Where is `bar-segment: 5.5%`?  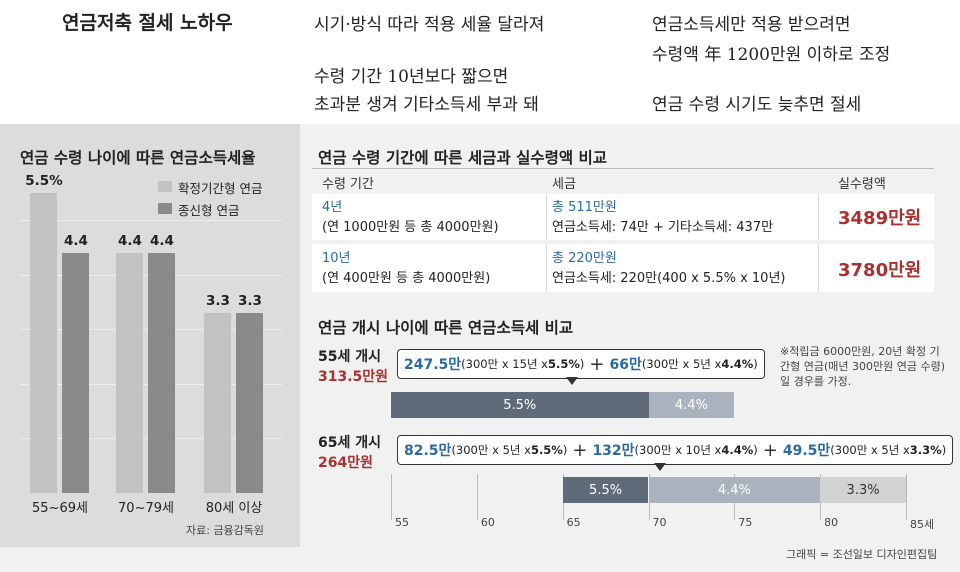 bar-segment: 5.5% is located at coordinates (605, 490).